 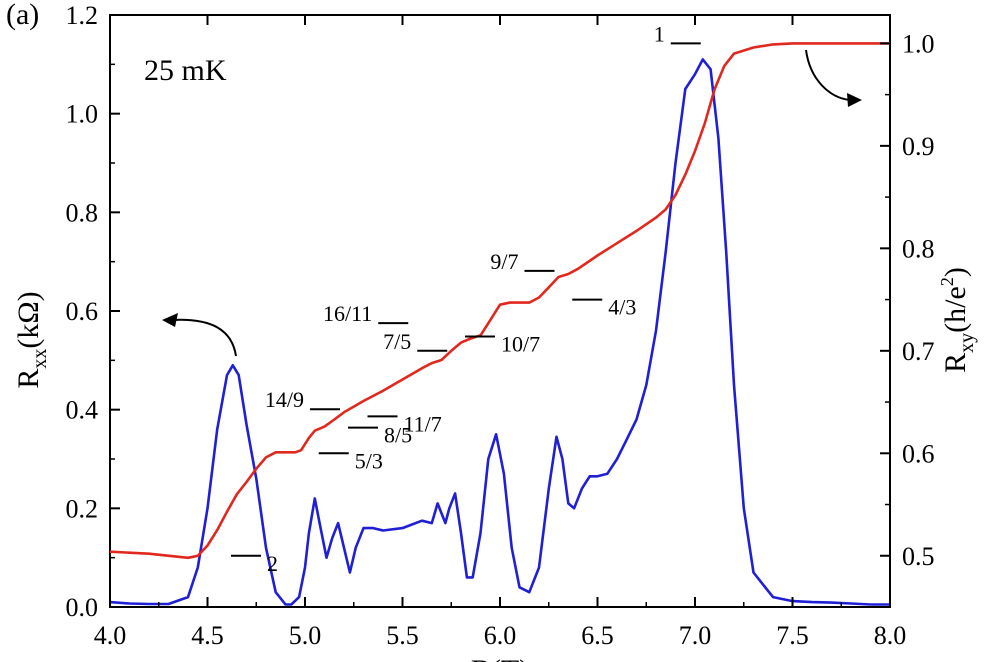 I want to click on plateau-label: 5/3, so click(x=369, y=460).